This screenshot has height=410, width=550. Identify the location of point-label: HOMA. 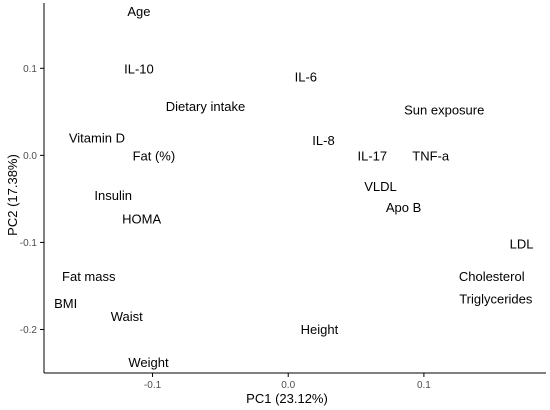
(141, 218).